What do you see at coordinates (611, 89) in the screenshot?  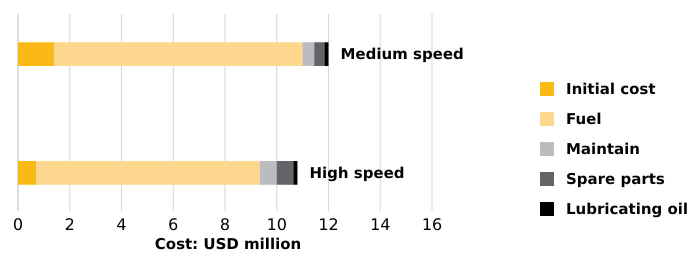 I see `legend-label: Initial cost` at bounding box center [611, 89].